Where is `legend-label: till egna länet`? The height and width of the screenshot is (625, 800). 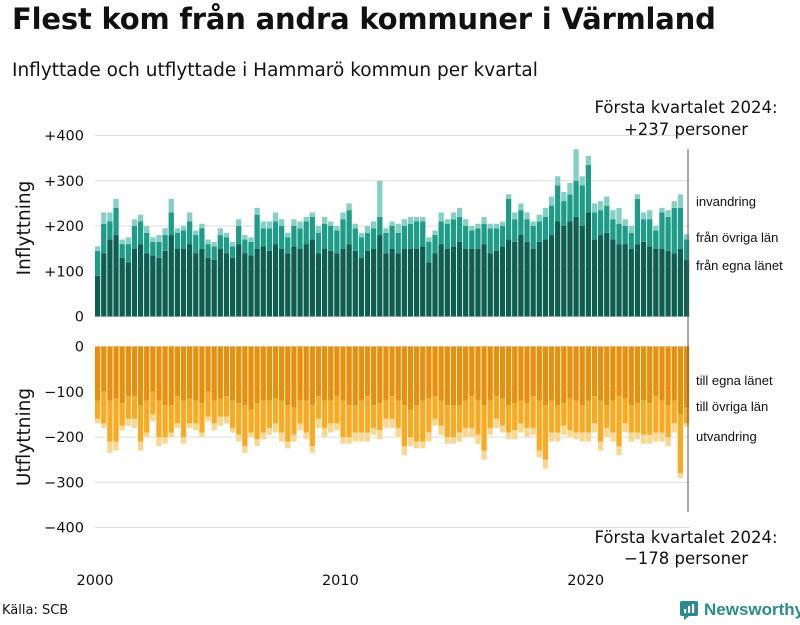 legend-label: till egna länet is located at coordinates (734, 380).